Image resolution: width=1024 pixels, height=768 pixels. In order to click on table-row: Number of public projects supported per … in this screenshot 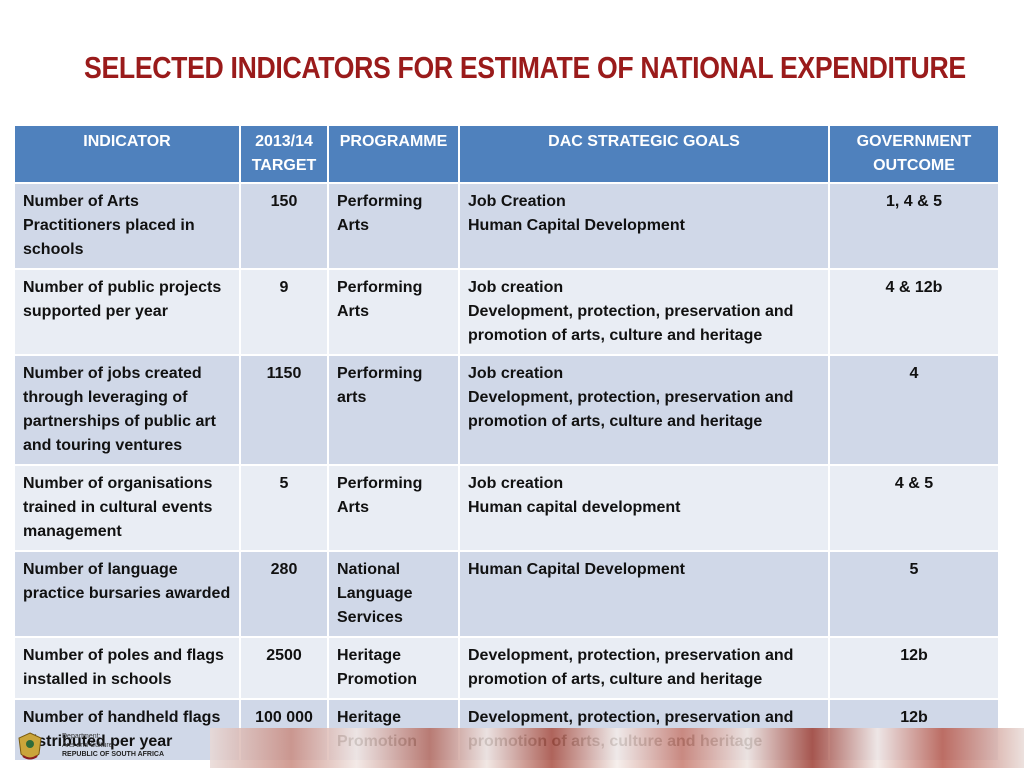, I will do `click(506, 312)`.